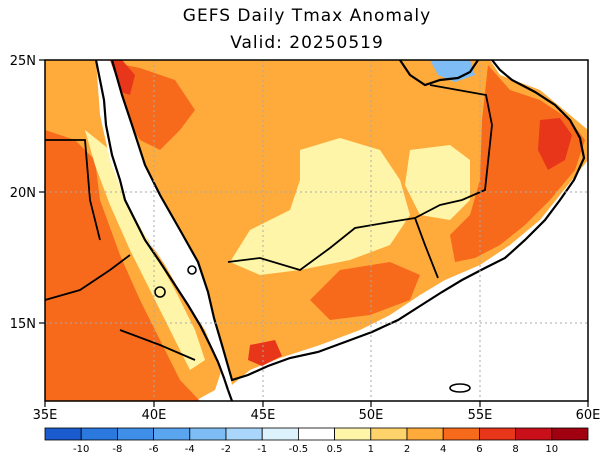  What do you see at coordinates (157, 345) in the screenshot?
I see `border-horn` at bounding box center [157, 345].